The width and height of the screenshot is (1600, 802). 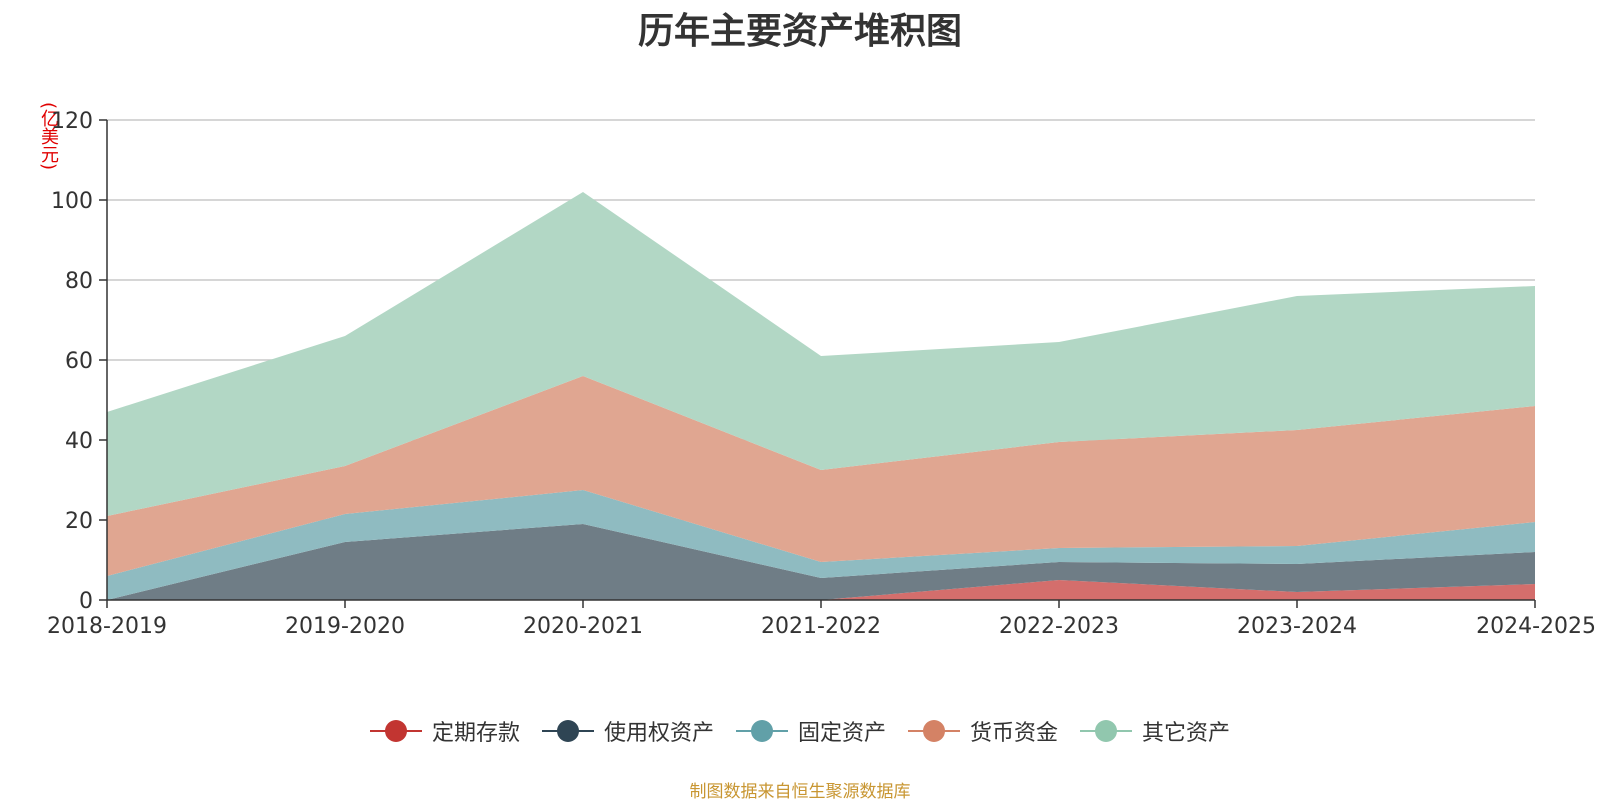 What do you see at coordinates (345, 626) in the screenshot?
I see `x-tick-label: 2019-2020` at bounding box center [345, 626].